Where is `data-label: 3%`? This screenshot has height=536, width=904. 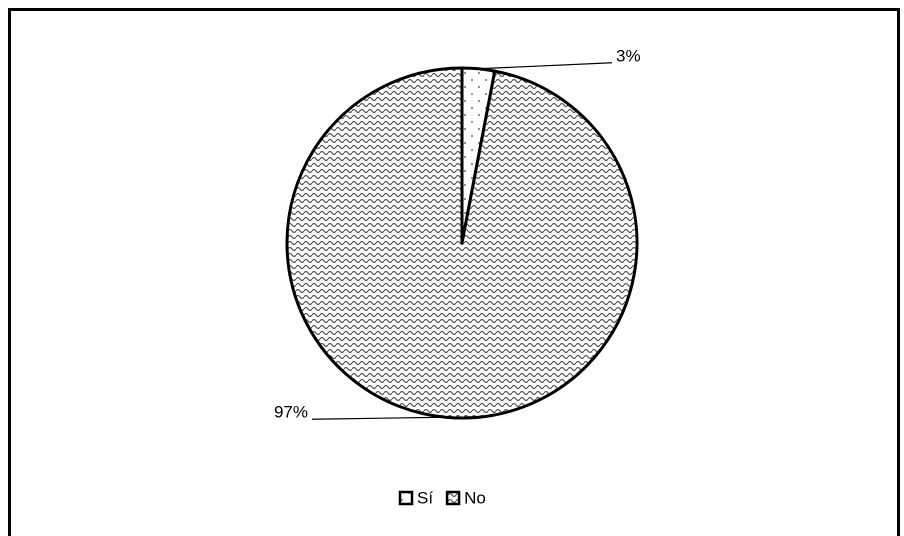 data-label: 3% is located at coordinates (628, 55).